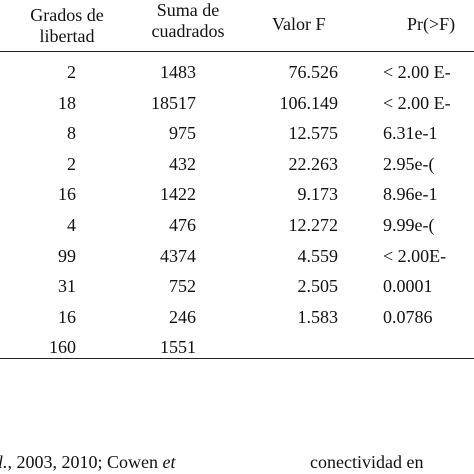 This screenshot has height=474, width=474. Describe the element at coordinates (410, 133) in the screenshot. I see `cell-p: 6.31e-1` at that location.